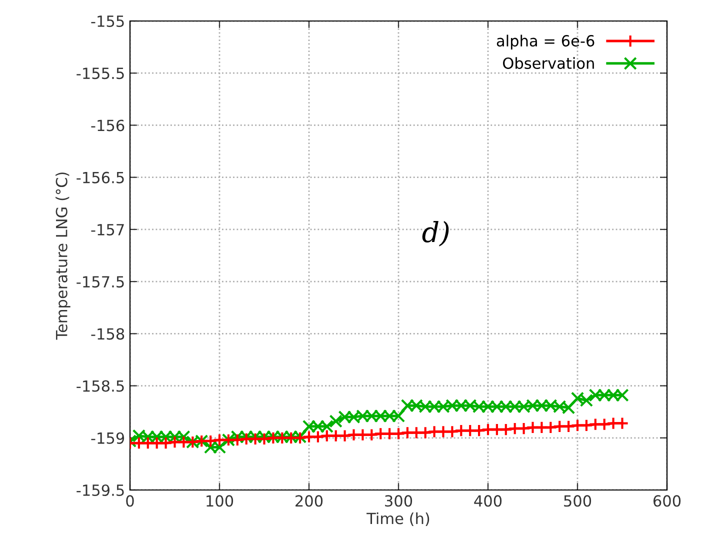  I want to click on y-tick-label: -155, so click(107, 22).